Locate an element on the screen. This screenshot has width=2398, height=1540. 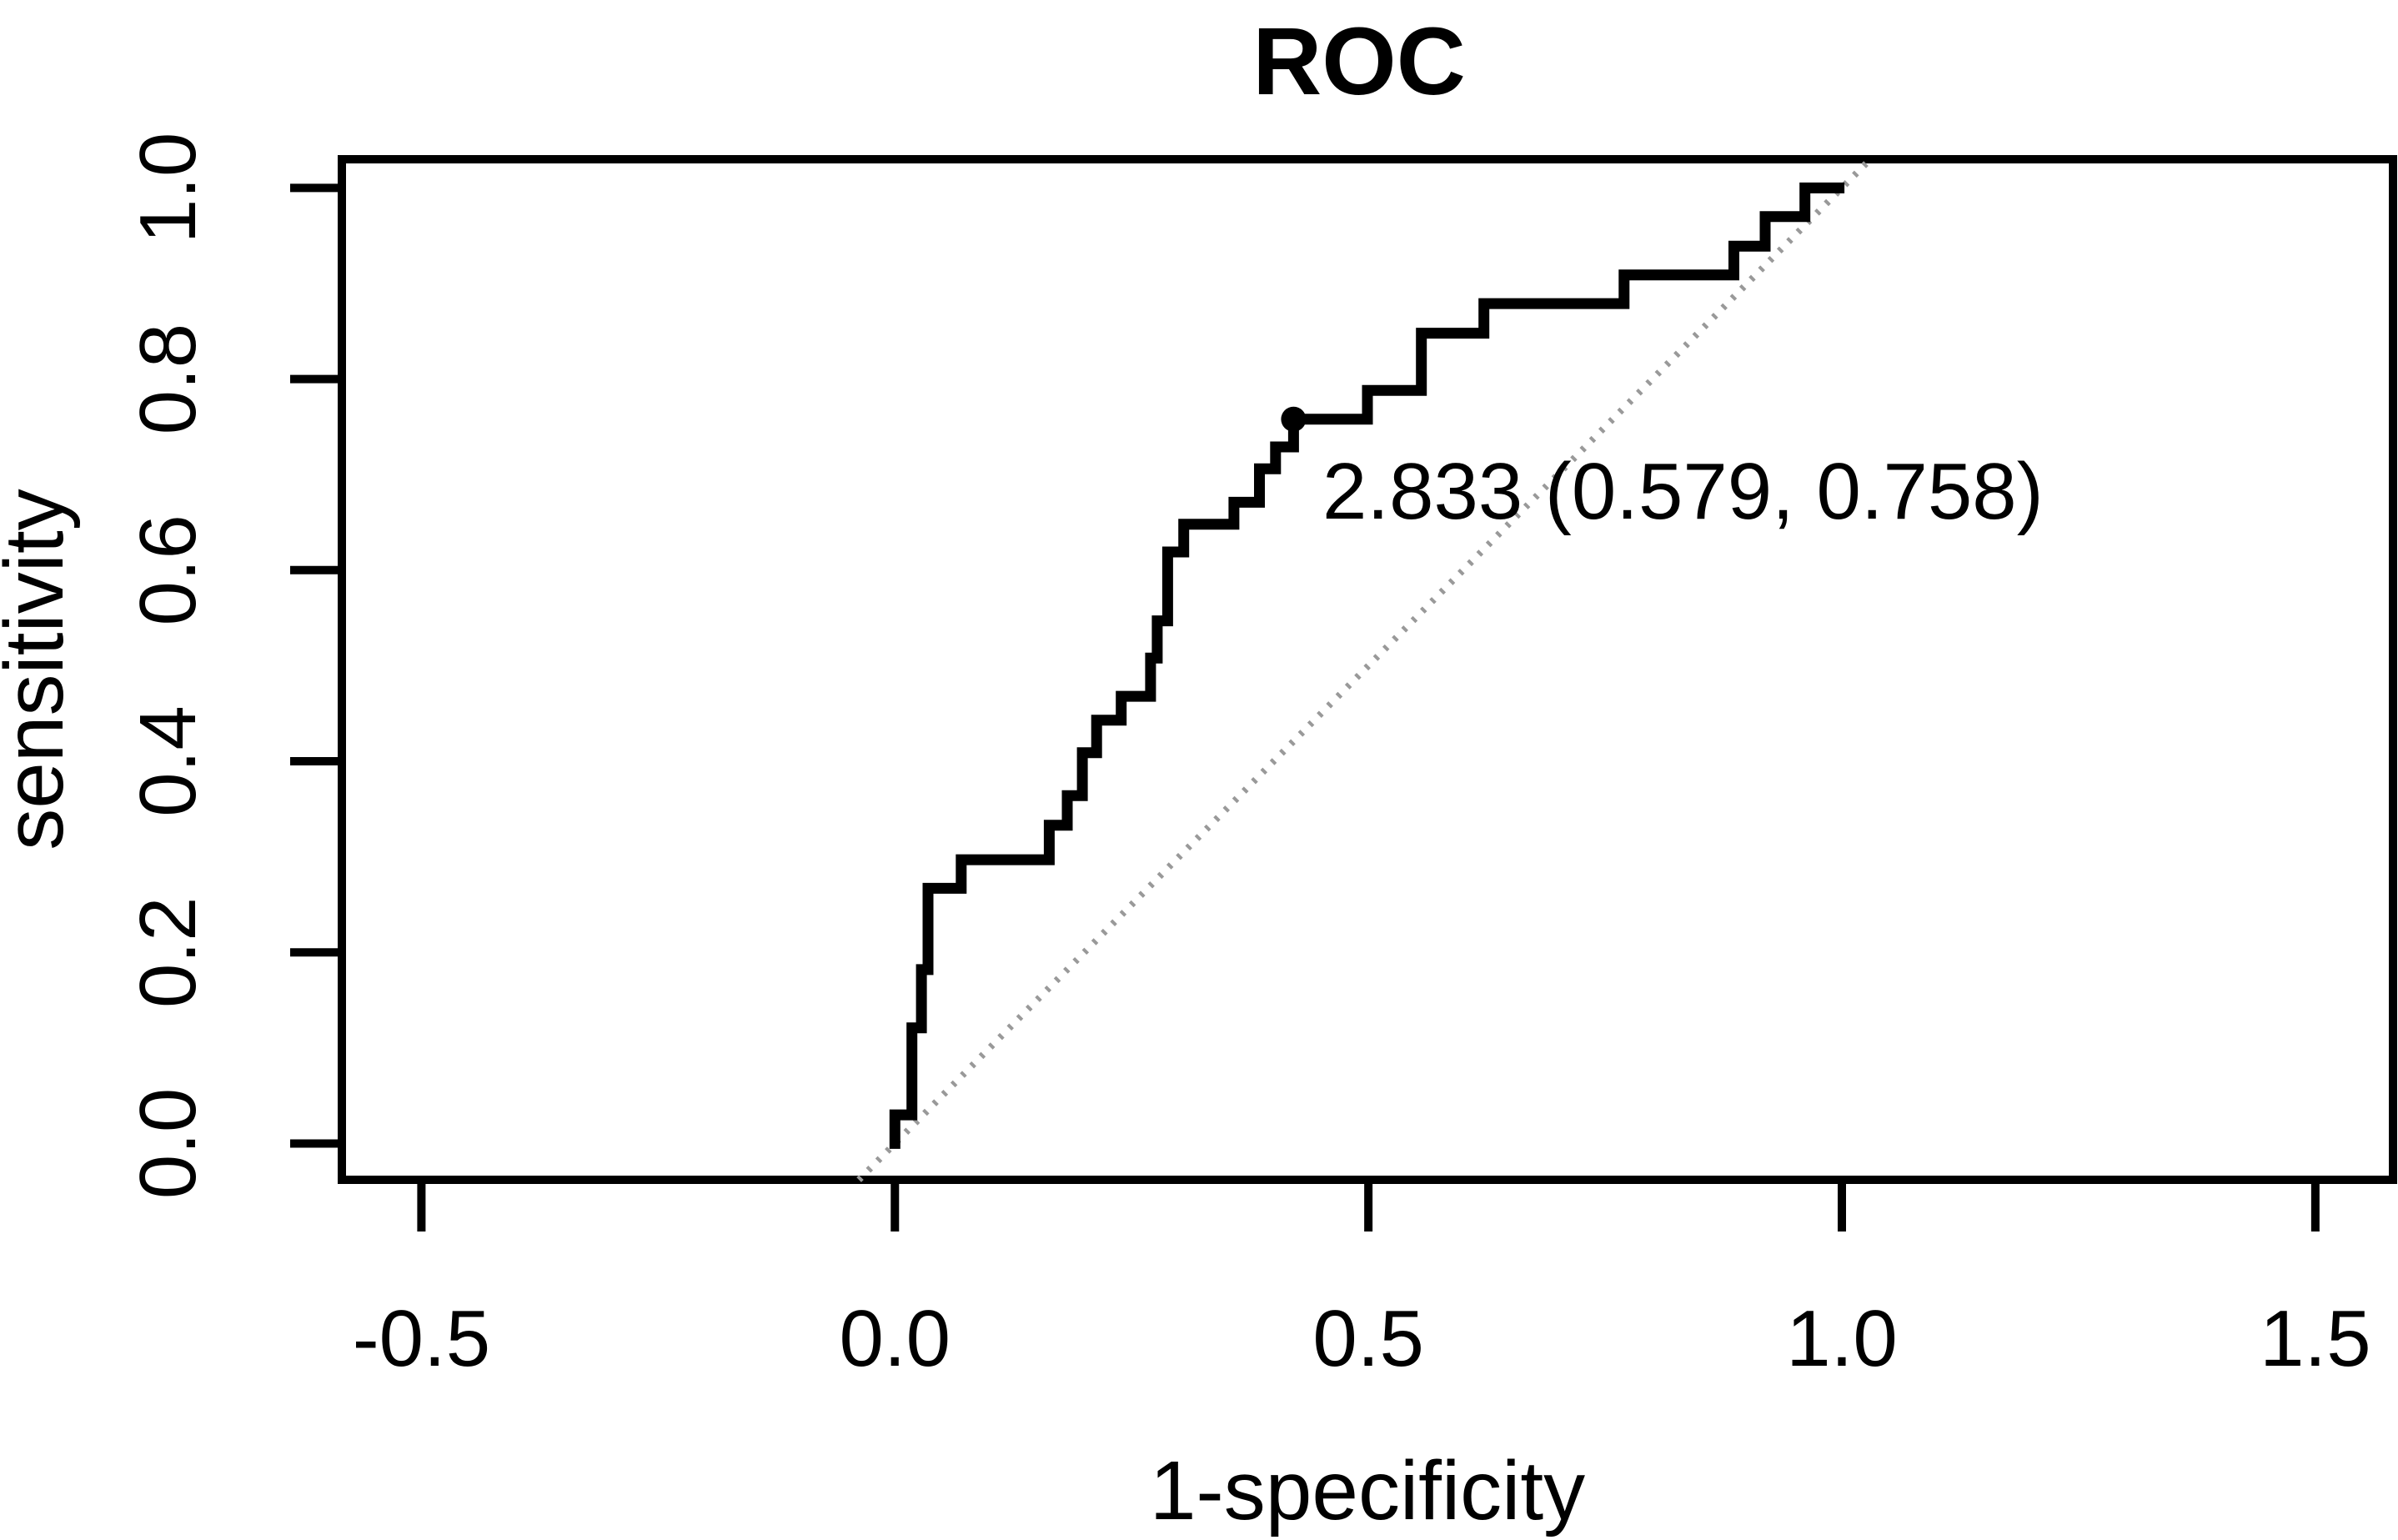
y-axis-label: sensitivity is located at coordinates (40, 669).